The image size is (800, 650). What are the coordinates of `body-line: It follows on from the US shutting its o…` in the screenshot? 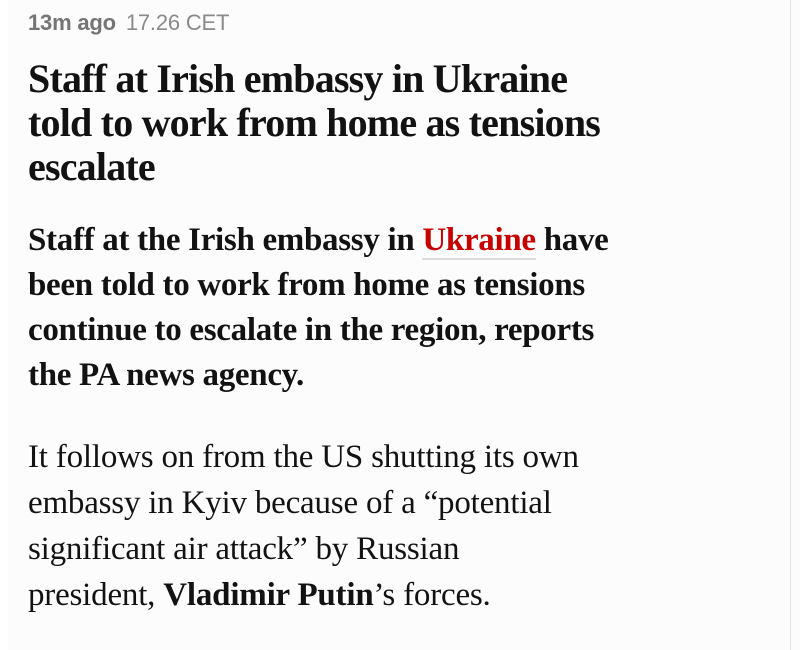 It's located at (303, 457).